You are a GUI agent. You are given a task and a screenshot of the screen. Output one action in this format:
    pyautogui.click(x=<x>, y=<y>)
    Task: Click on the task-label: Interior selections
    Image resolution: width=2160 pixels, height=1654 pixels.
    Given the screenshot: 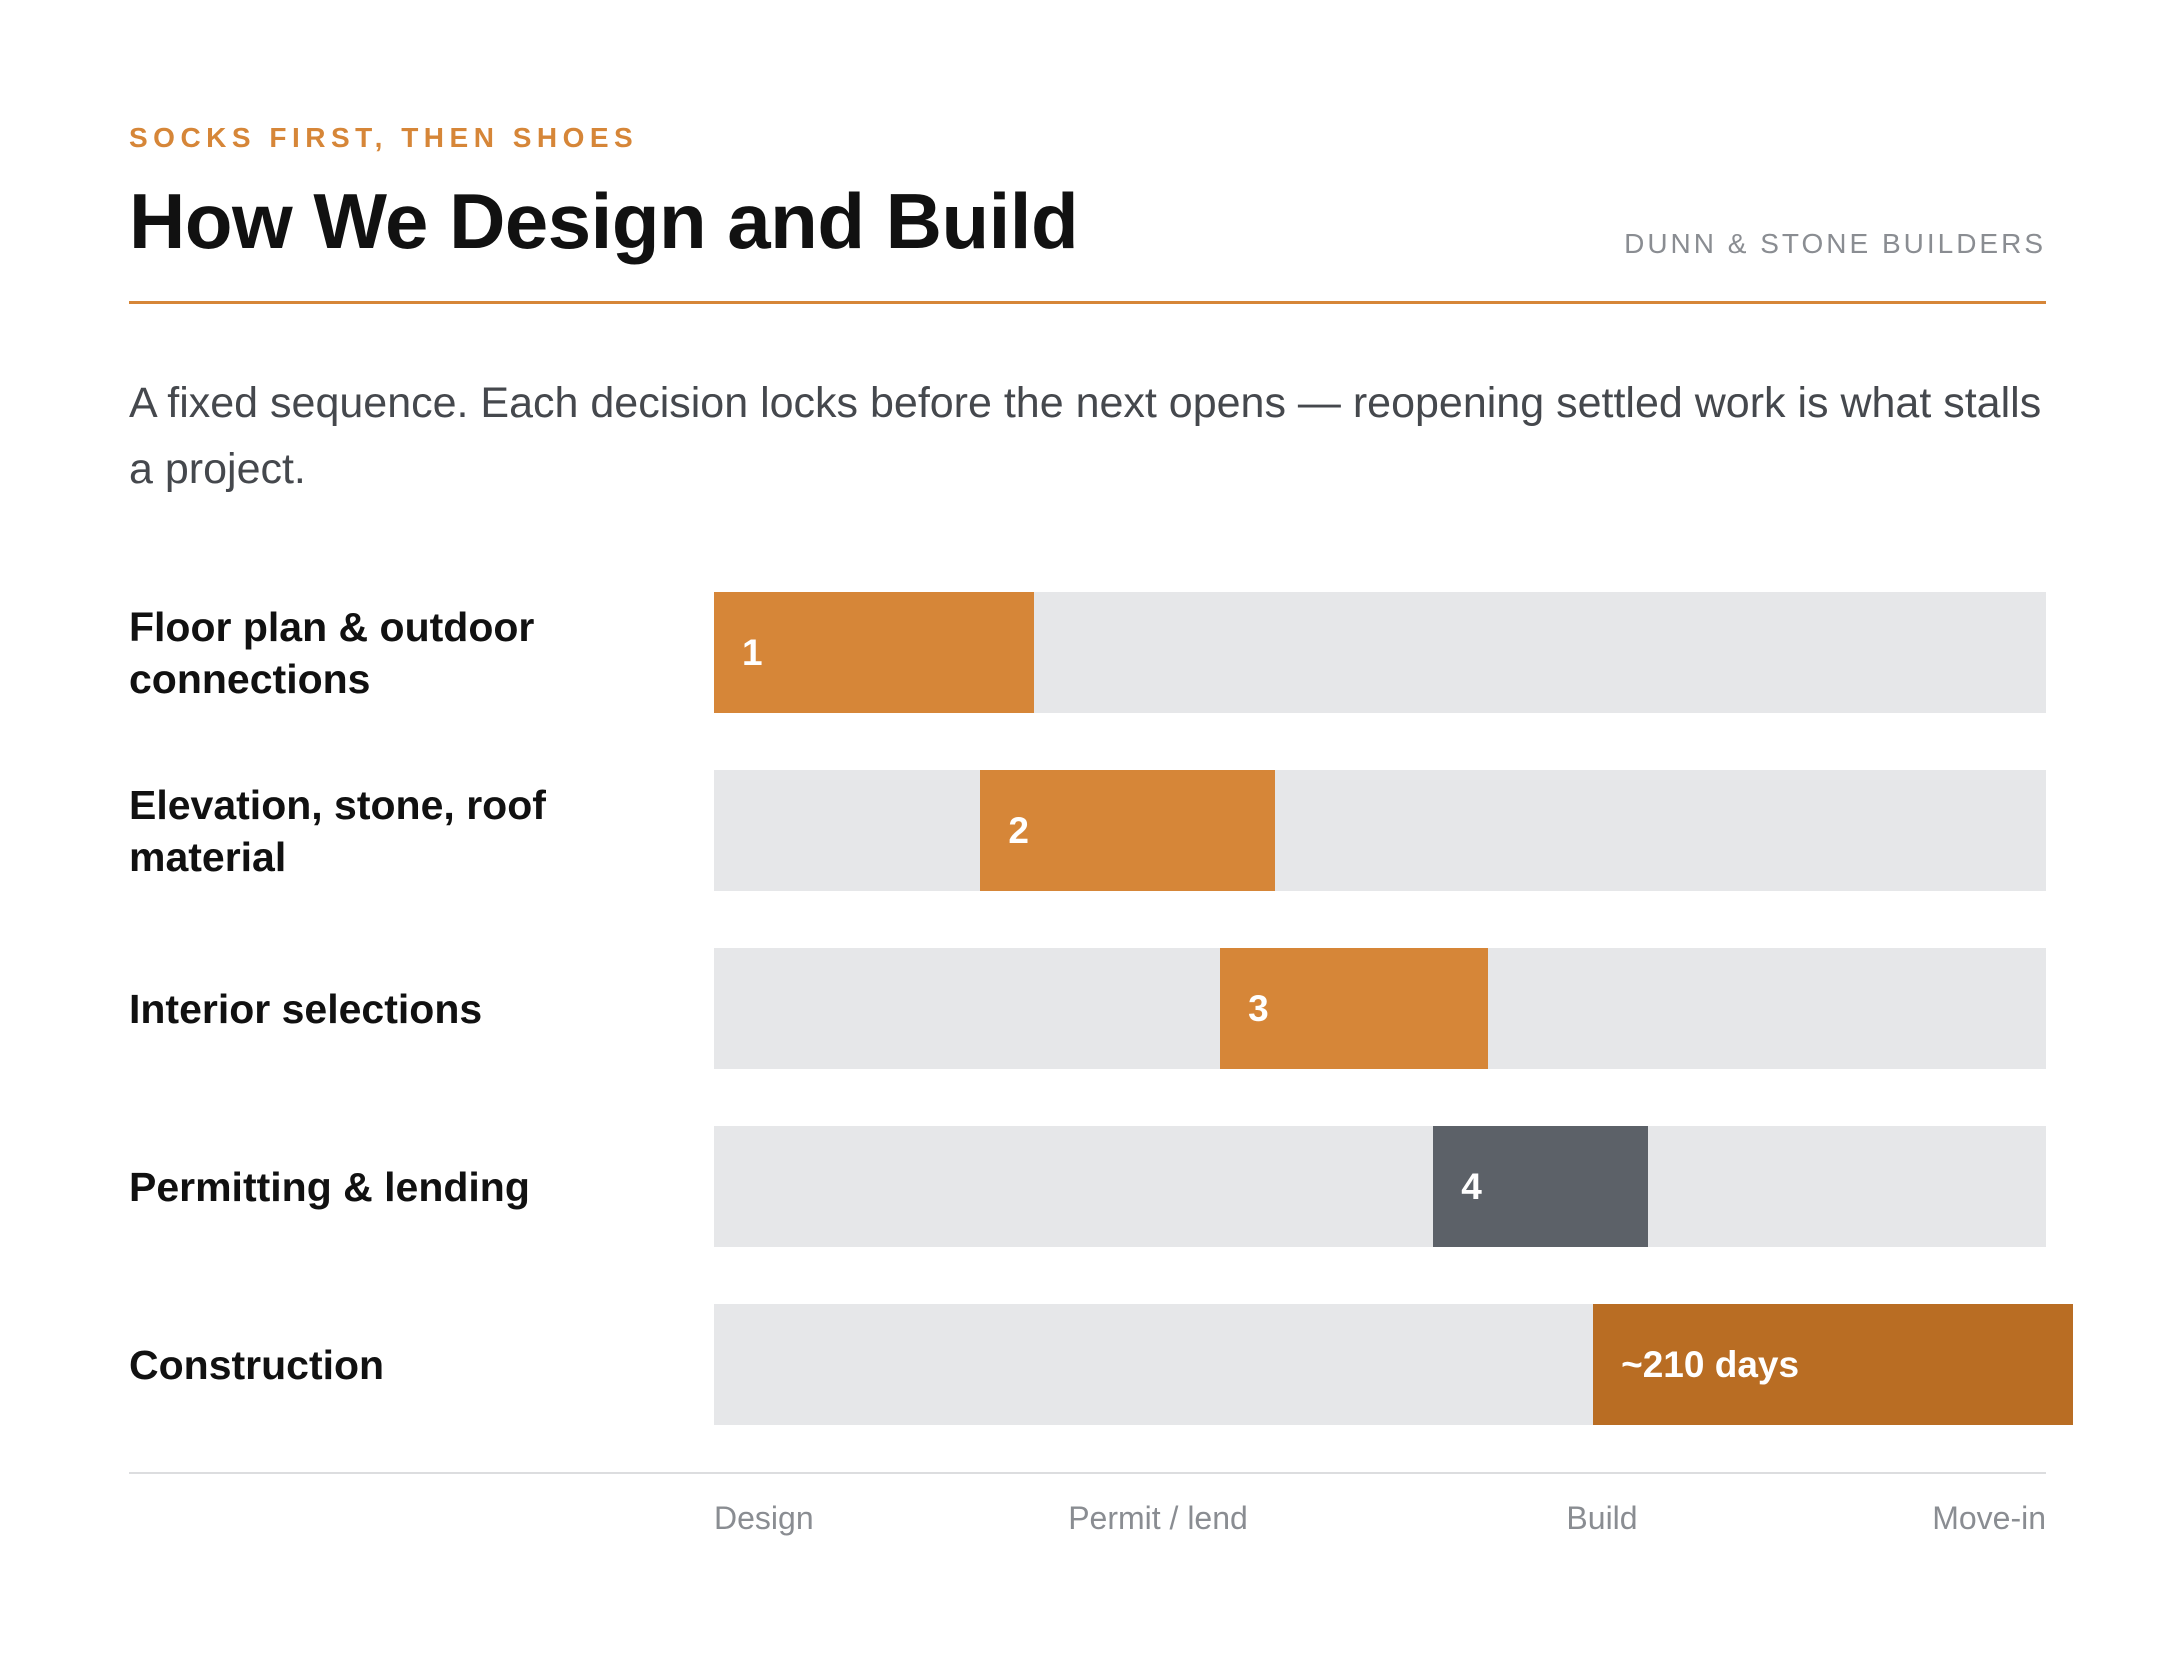 What is the action you would take?
    pyautogui.click(x=306, y=1008)
    